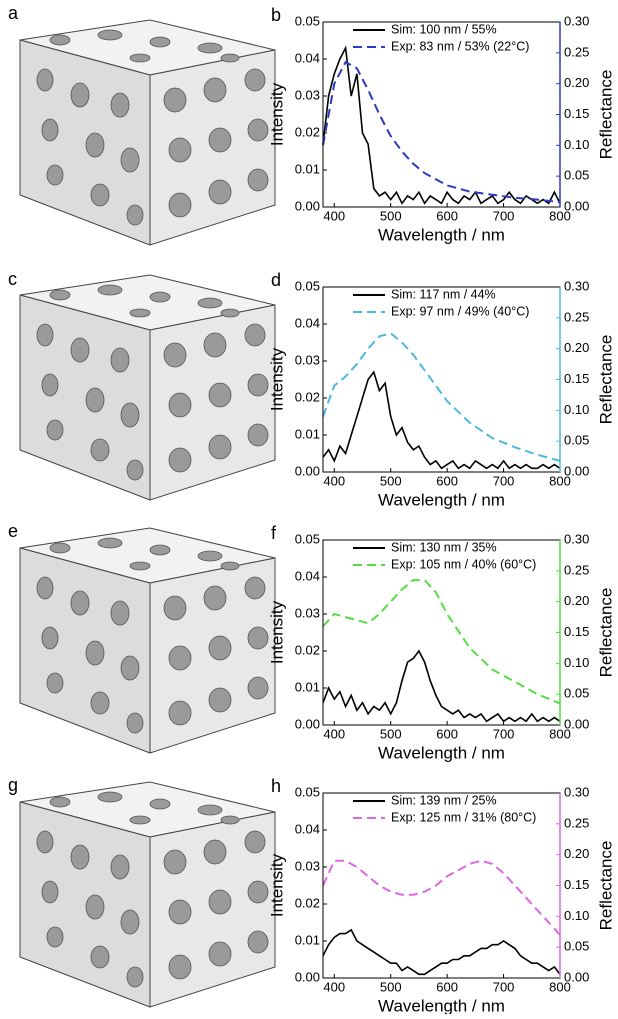 The image size is (618, 1019). What do you see at coordinates (444, 800) in the screenshot?
I see `legend-label: Sim: 139 nm / 25%` at bounding box center [444, 800].